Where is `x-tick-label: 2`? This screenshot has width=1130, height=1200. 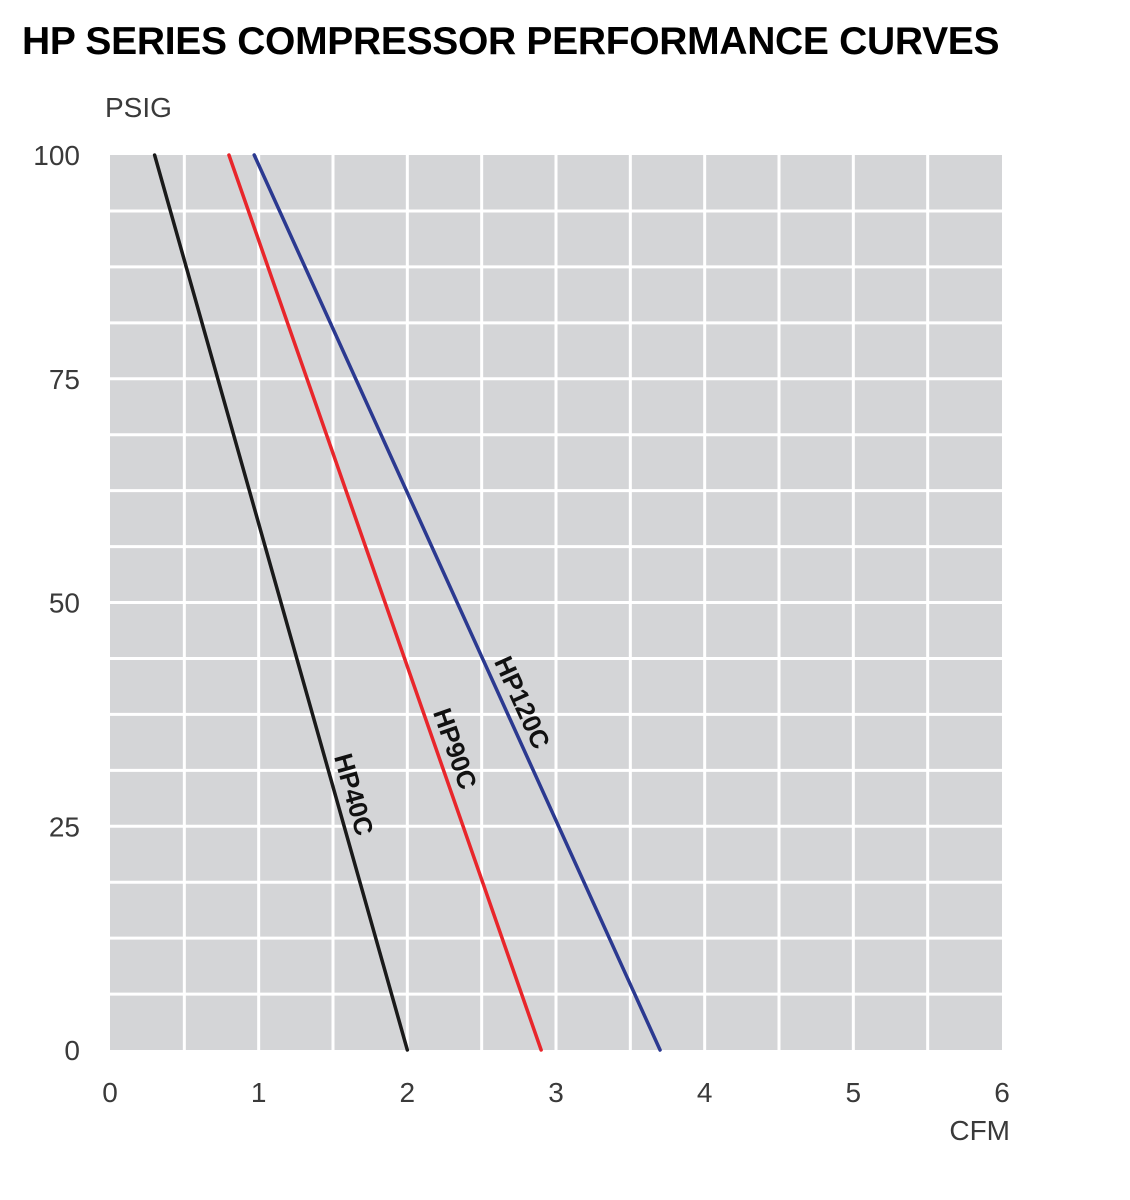
x-tick-label: 2 is located at coordinates (408, 1092).